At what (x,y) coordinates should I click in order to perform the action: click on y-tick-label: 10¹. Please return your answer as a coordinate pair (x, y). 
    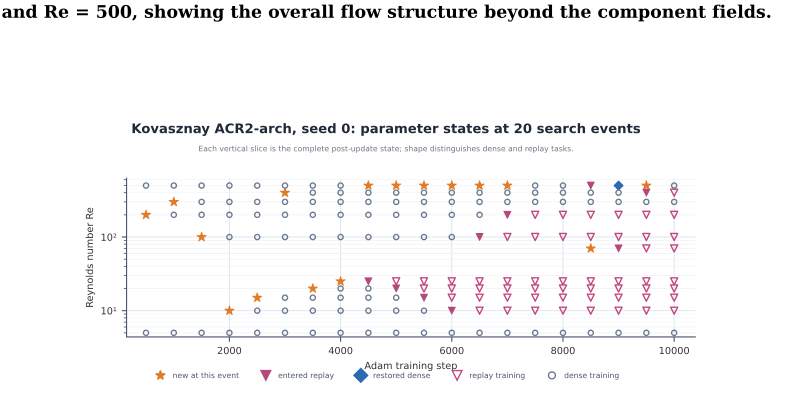
    Looking at the image, I should click on (109, 311).